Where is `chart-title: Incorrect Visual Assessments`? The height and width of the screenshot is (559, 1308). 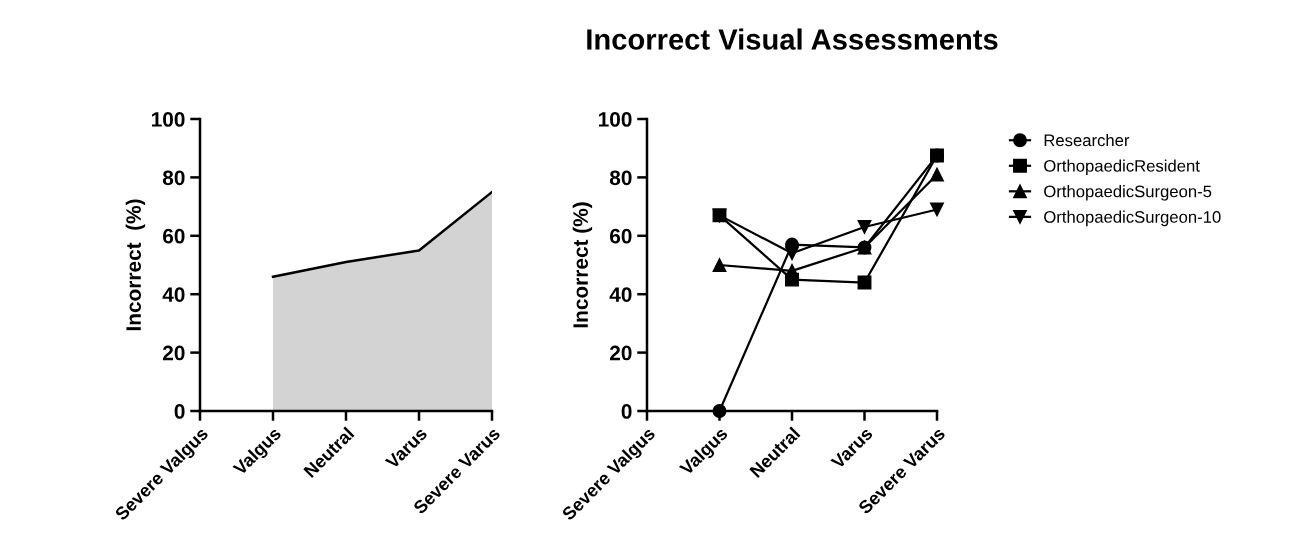 chart-title: Incorrect Visual Assessments is located at coordinates (792, 39).